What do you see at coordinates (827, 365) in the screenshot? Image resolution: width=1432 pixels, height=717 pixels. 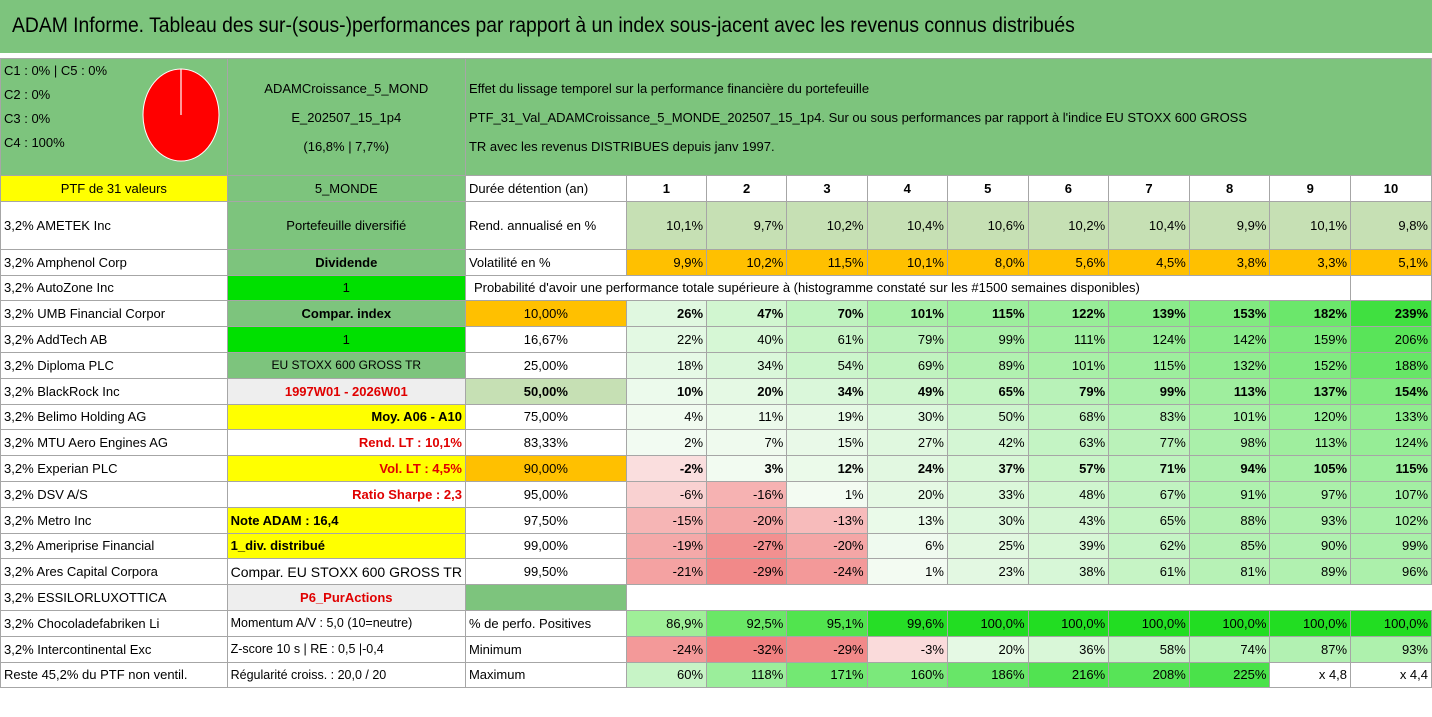 I see `prob-value: 54%` at bounding box center [827, 365].